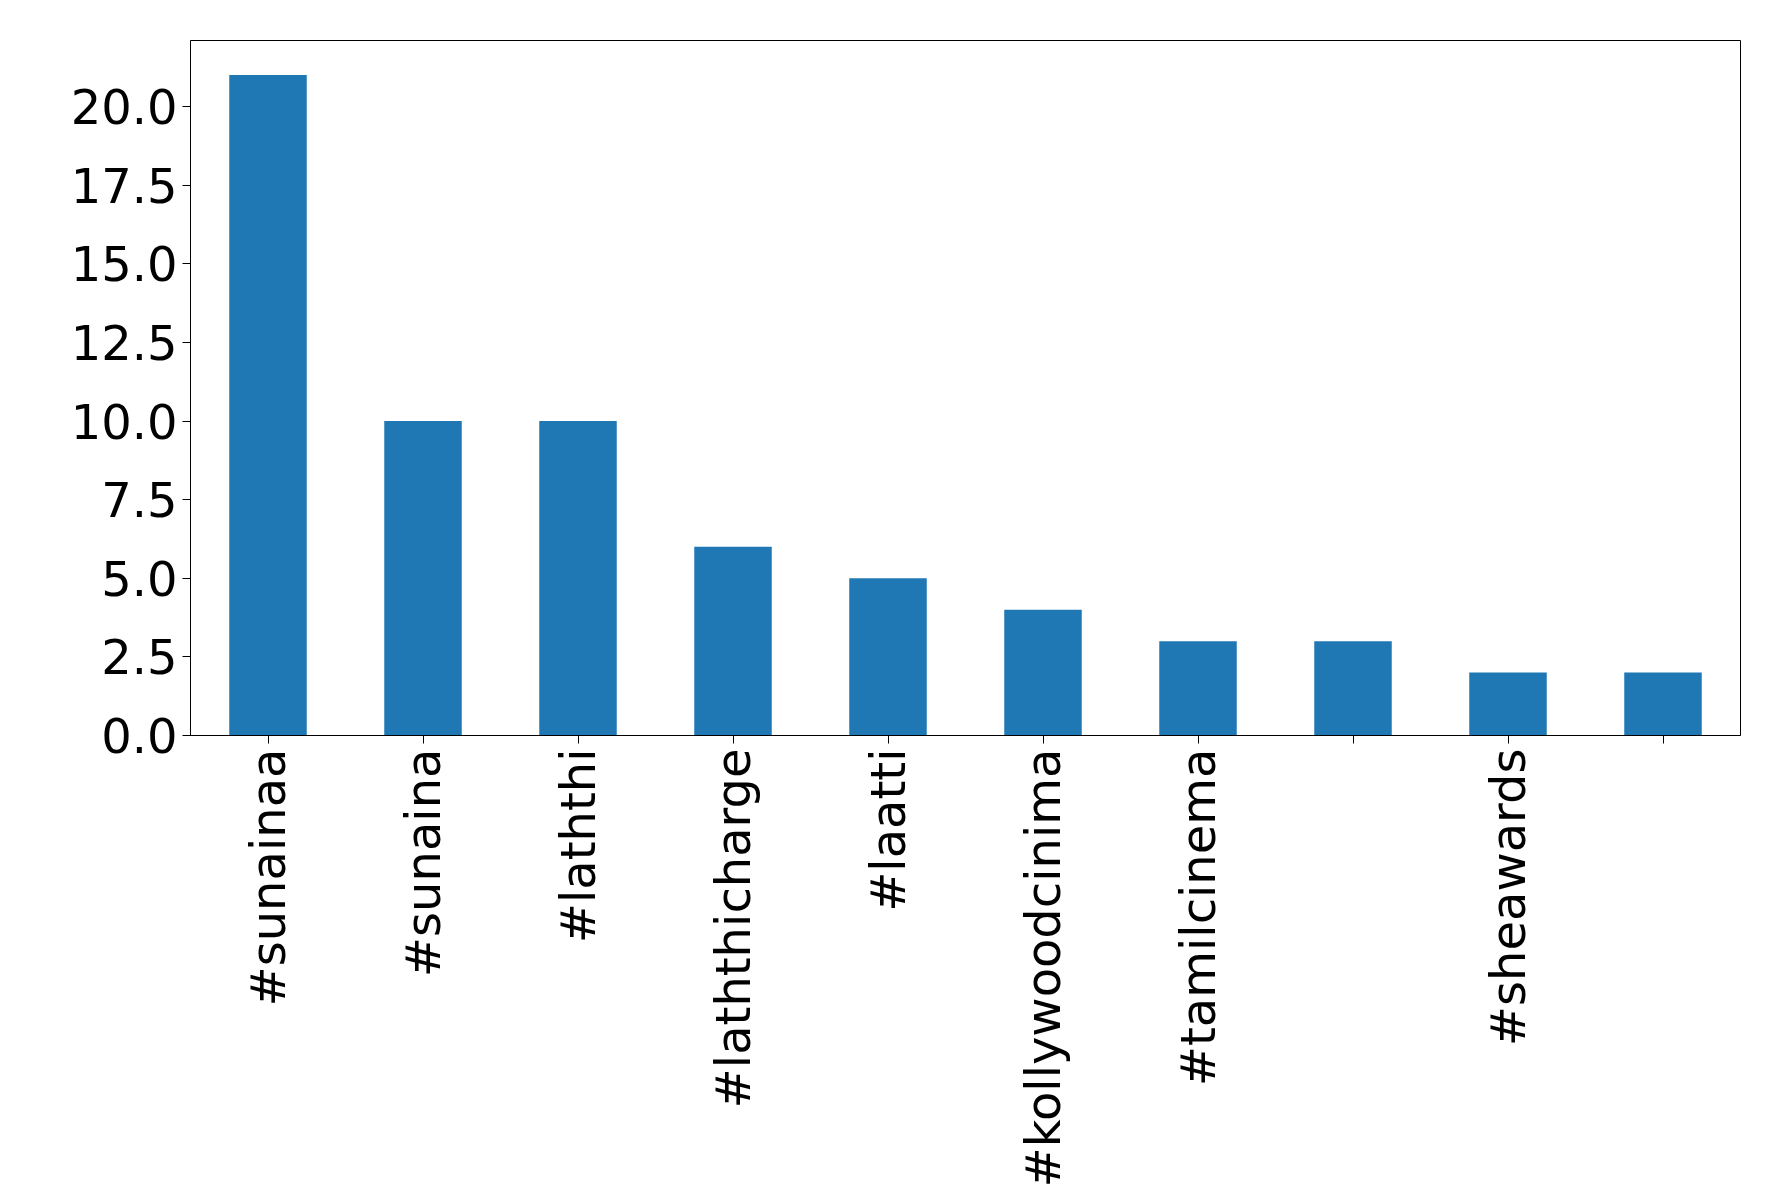  I want to click on x-tick-label: #laththicharge, so click(733, 928).